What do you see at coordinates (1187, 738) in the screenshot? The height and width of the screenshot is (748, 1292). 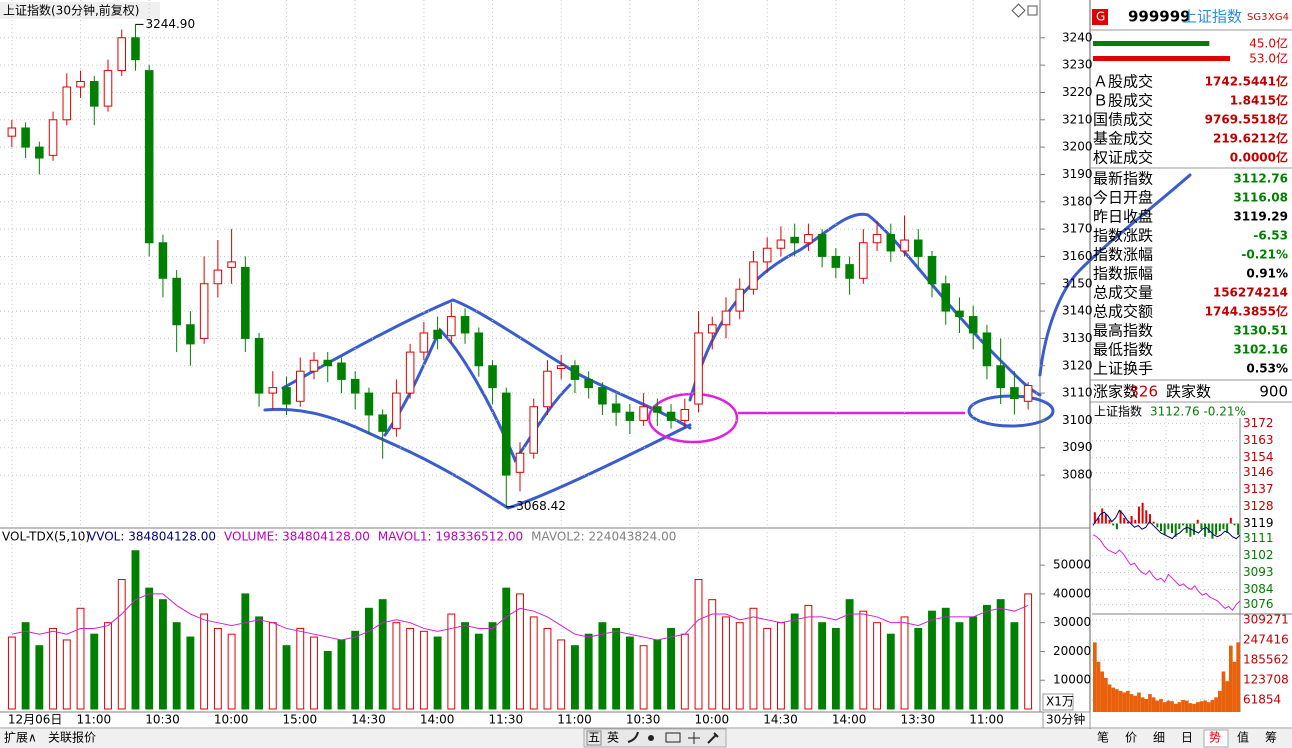 I see `tab: 日` at bounding box center [1187, 738].